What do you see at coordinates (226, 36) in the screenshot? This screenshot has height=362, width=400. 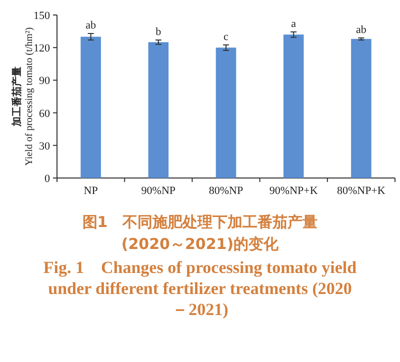 I see `annotation: c` at bounding box center [226, 36].